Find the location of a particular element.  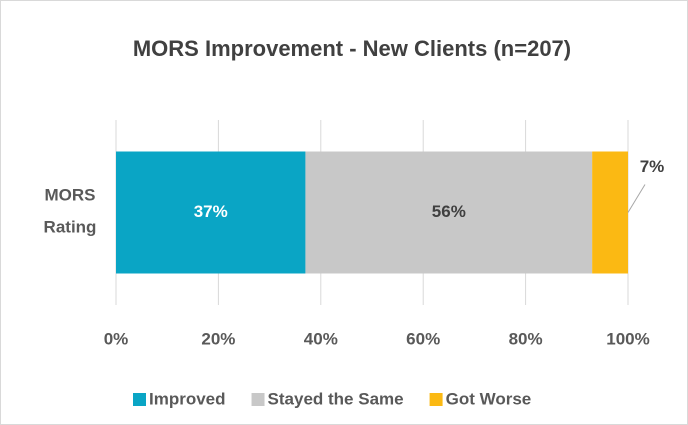

y-tick-label: MORS Rating is located at coordinates (70, 211).